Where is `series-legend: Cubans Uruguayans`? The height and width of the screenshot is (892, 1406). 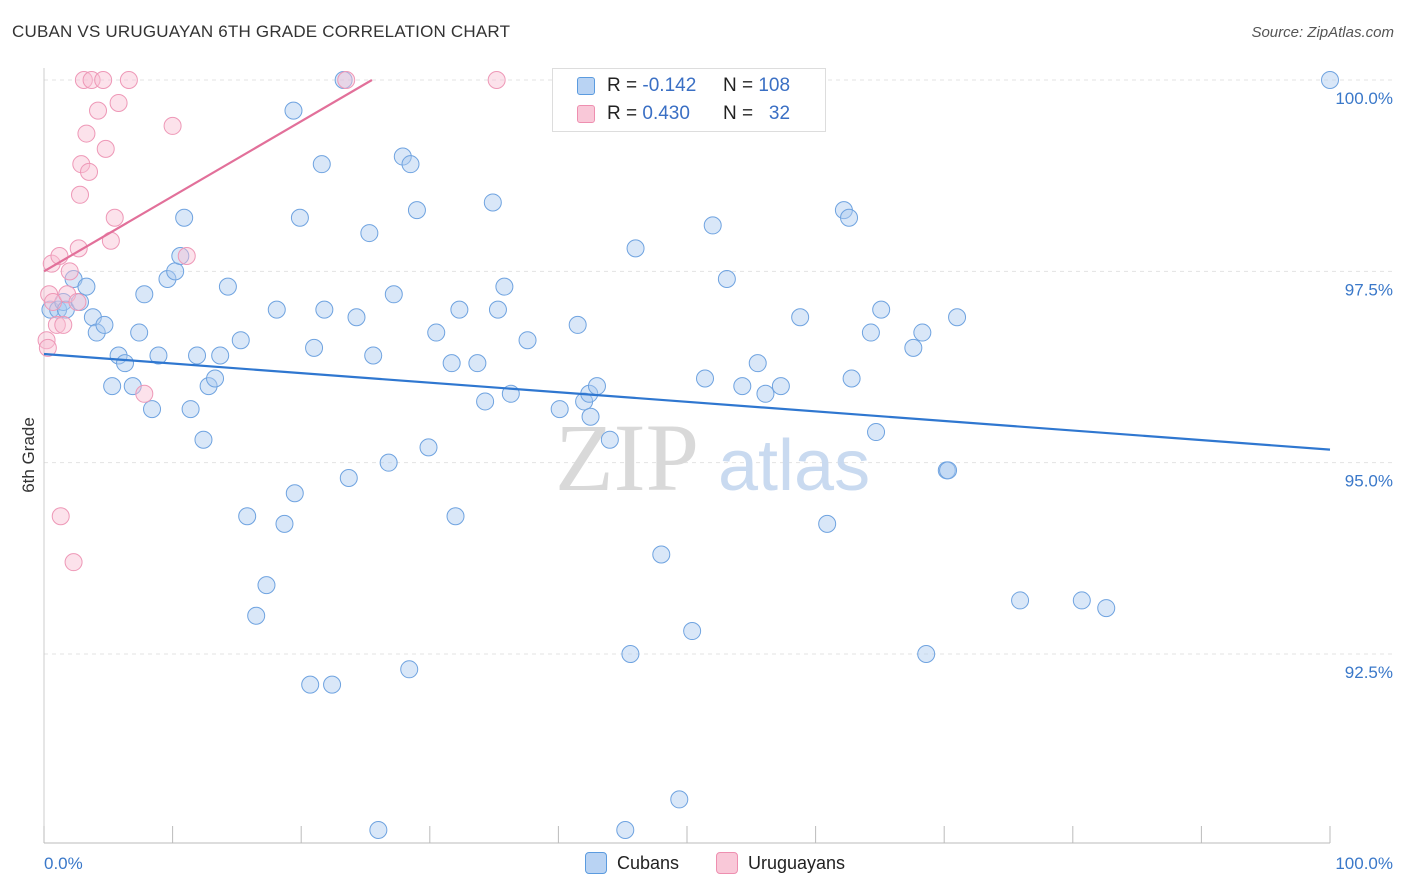 series-legend: Cubans Uruguayans is located at coordinates (703, 865).